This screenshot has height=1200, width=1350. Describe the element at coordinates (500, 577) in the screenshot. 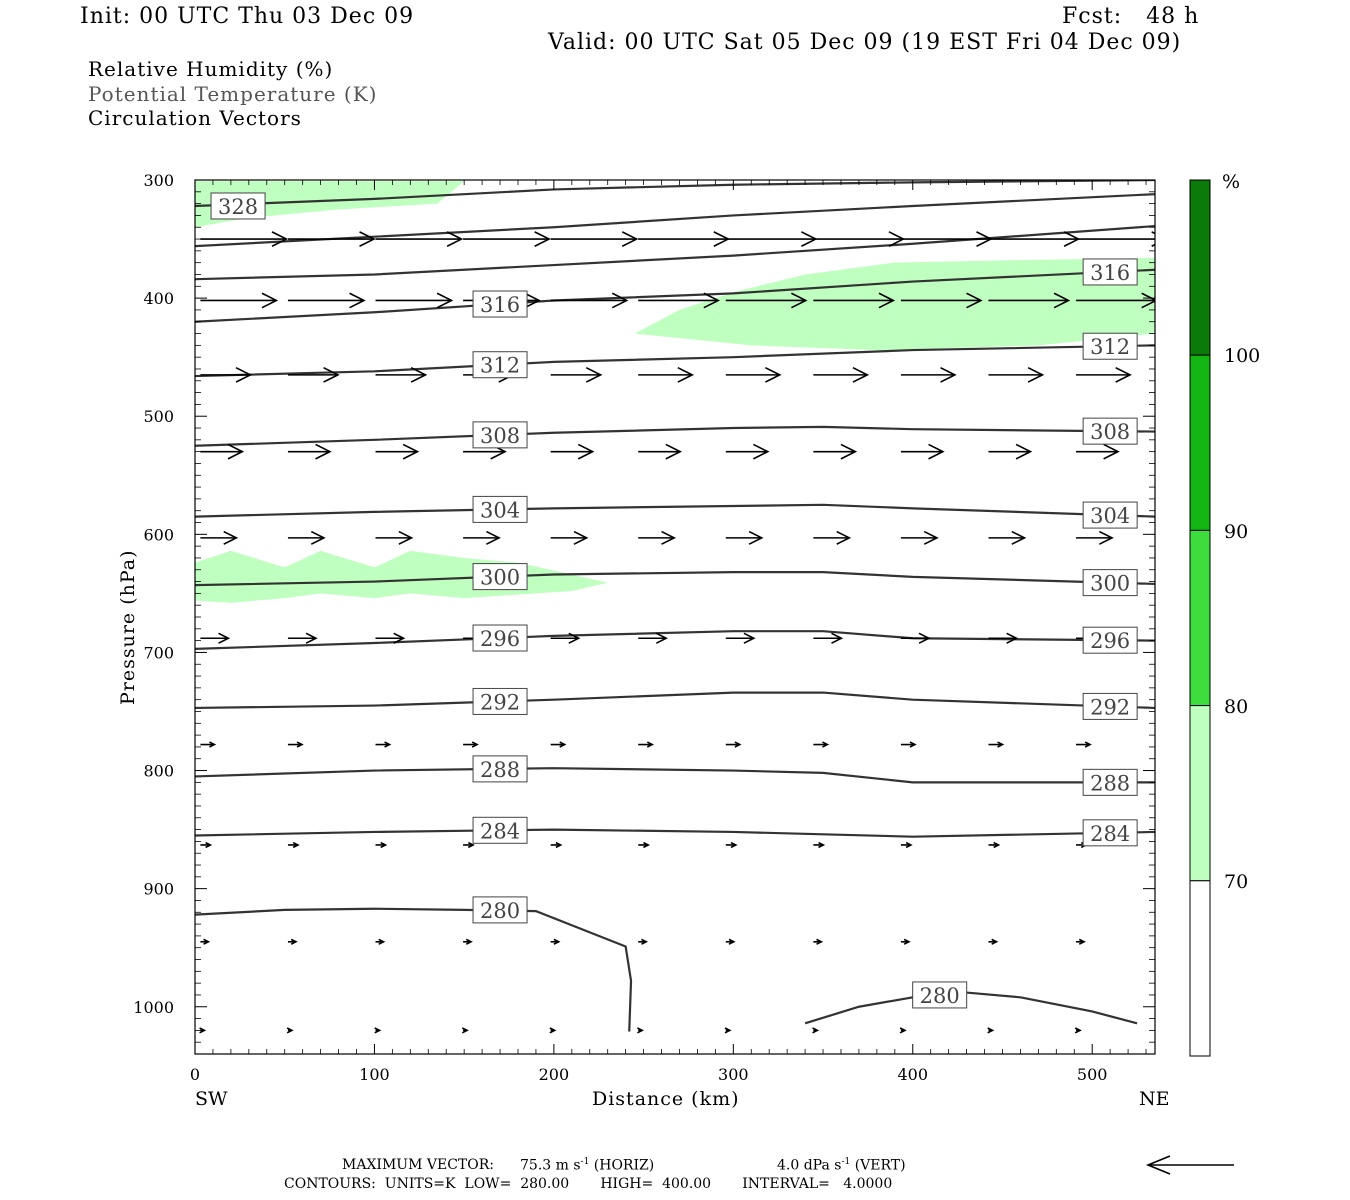

I see `contour-label-300: 300` at that location.